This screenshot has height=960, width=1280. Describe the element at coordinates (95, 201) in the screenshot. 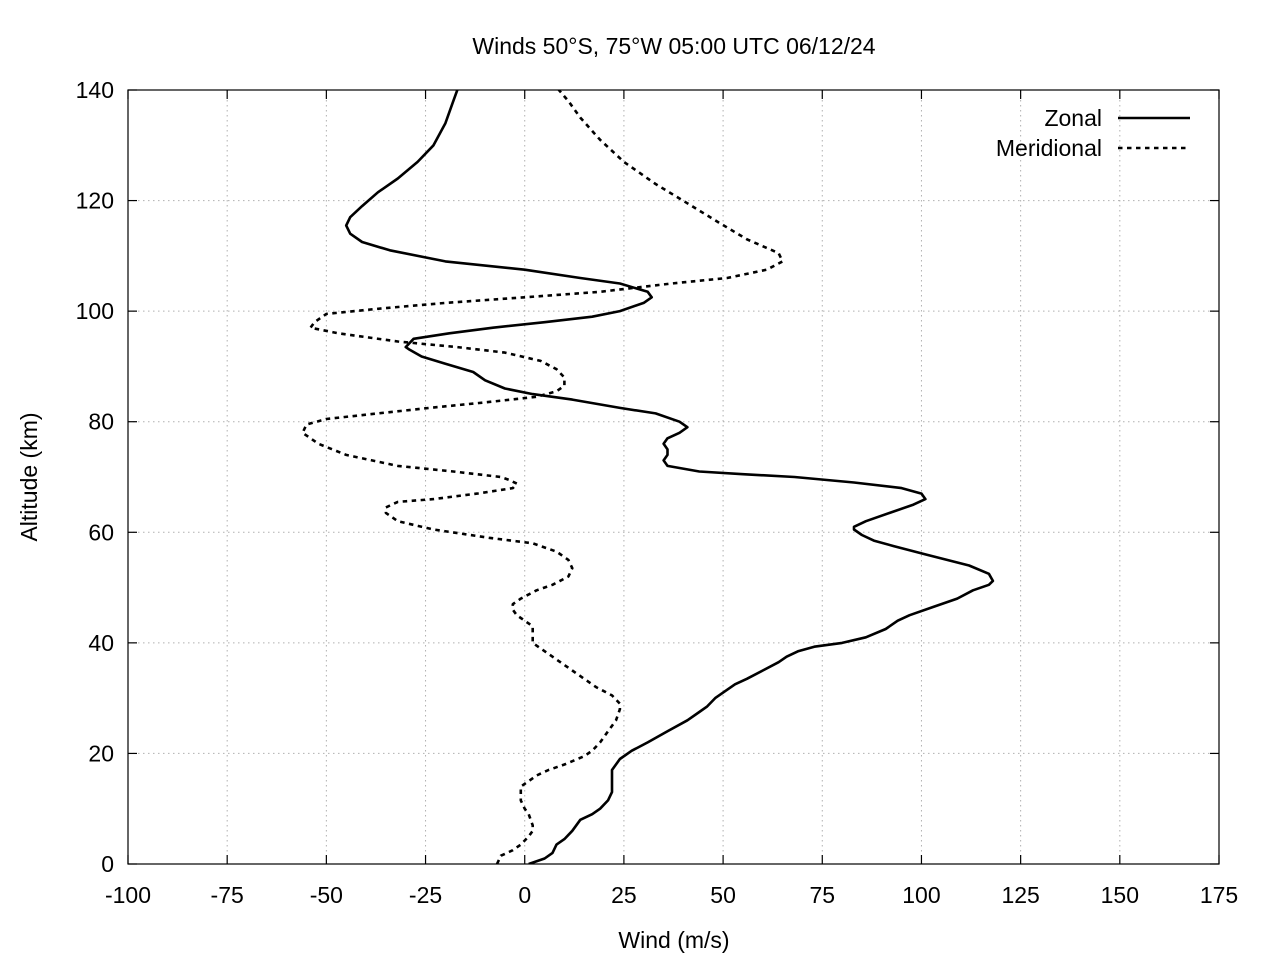

I see `y-tick-label: 120` at that location.